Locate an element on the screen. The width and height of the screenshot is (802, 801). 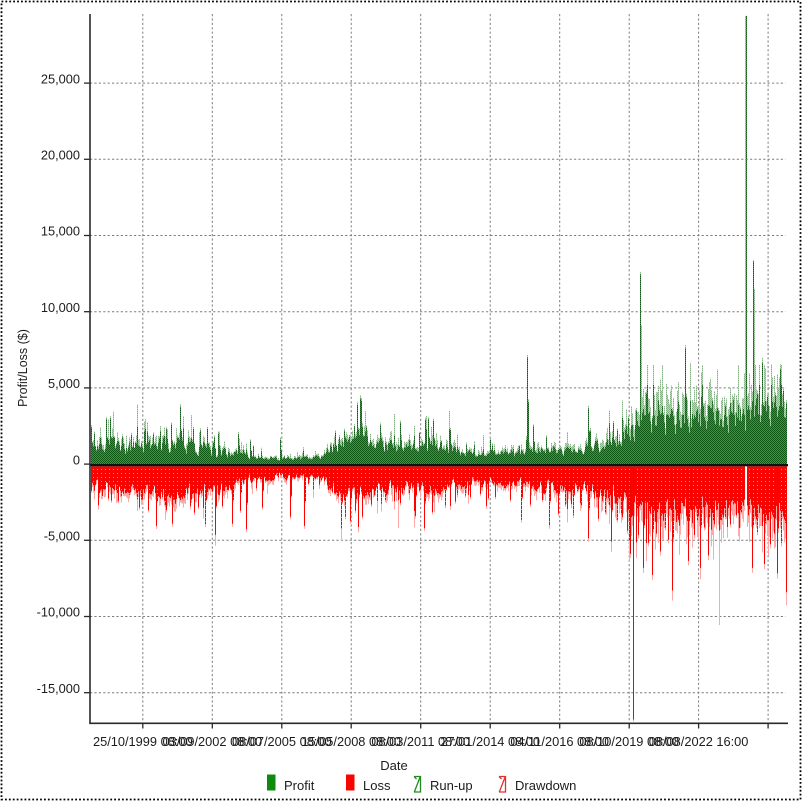
svg-text: 08/08/2022 16:00 is located at coordinates (699, 741).